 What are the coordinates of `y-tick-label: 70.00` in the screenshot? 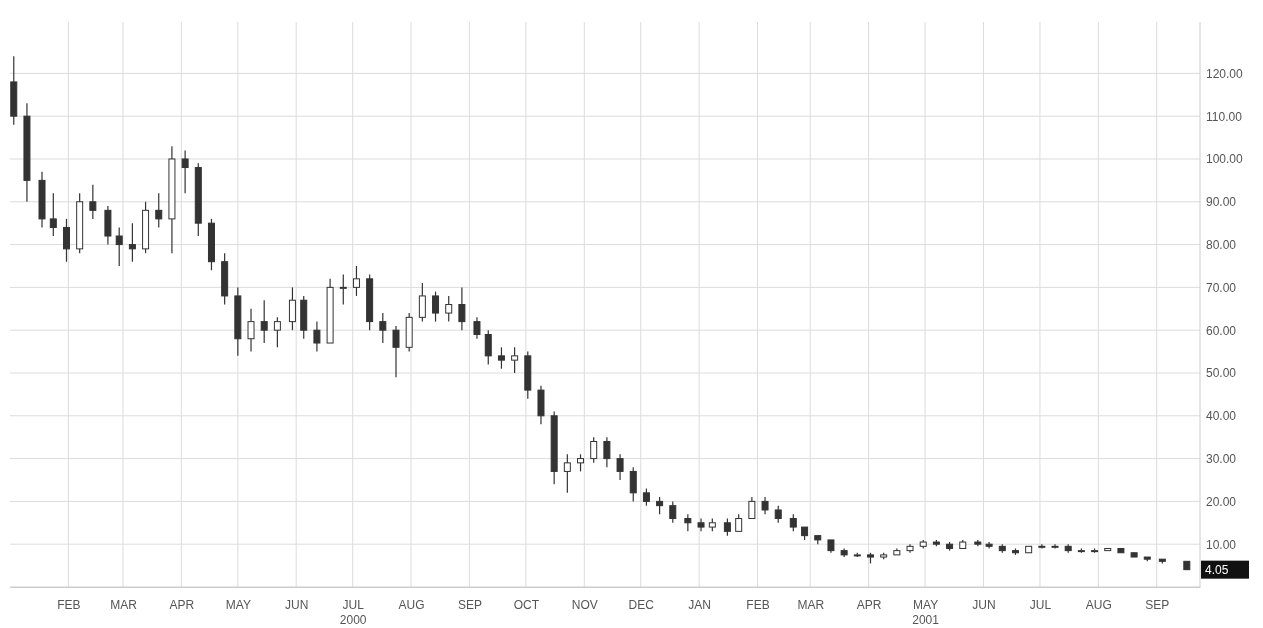 It's located at (1221, 287).